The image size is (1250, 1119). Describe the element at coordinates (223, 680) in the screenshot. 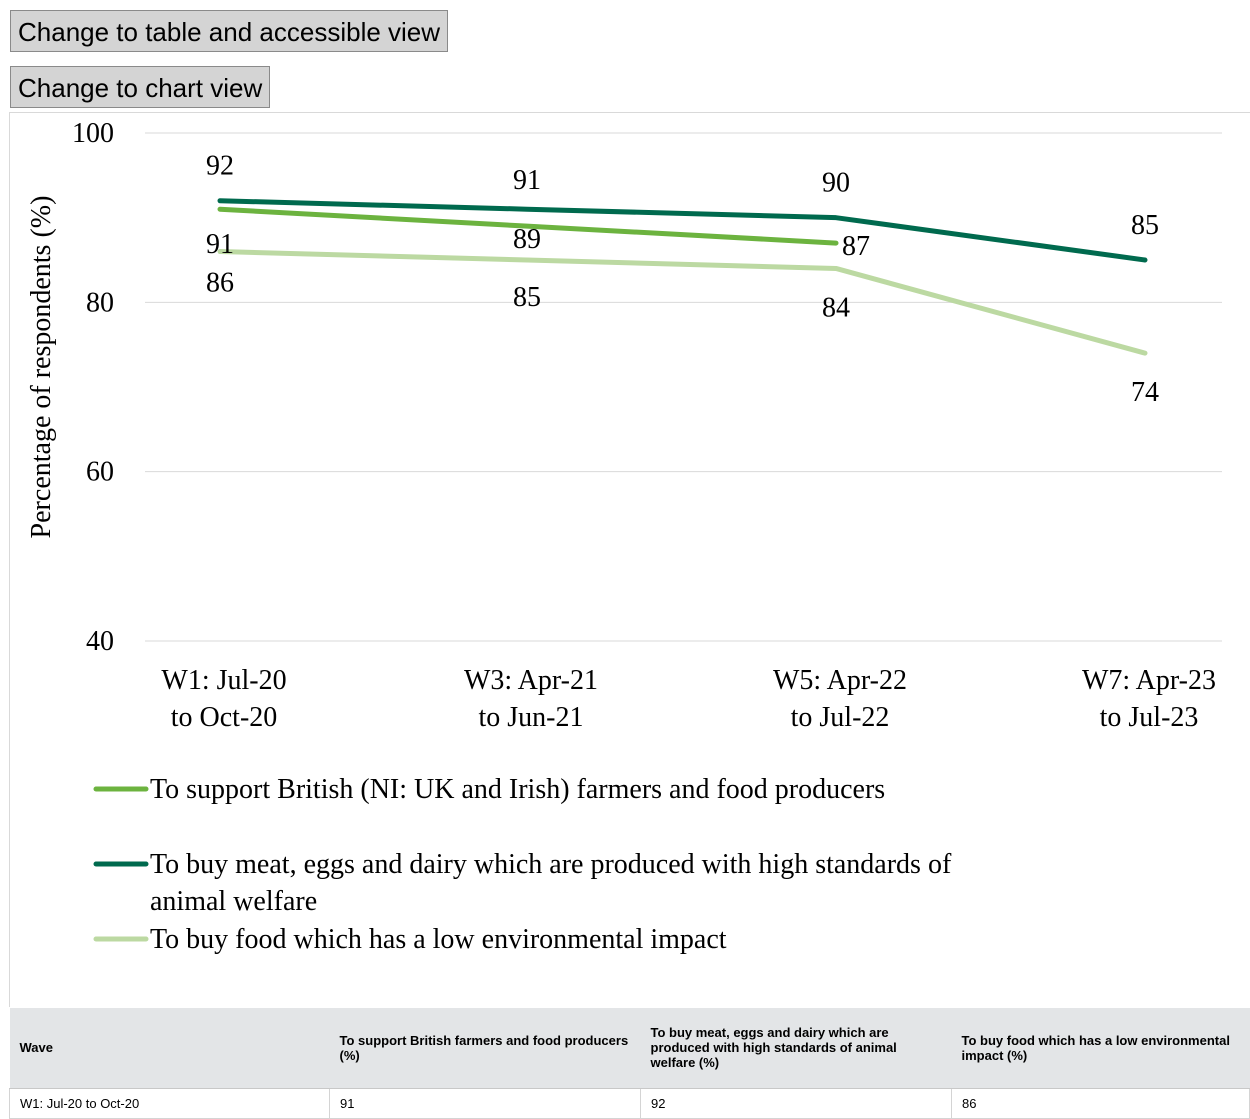

I see `x-tick-label: W1: Jul-20` at that location.